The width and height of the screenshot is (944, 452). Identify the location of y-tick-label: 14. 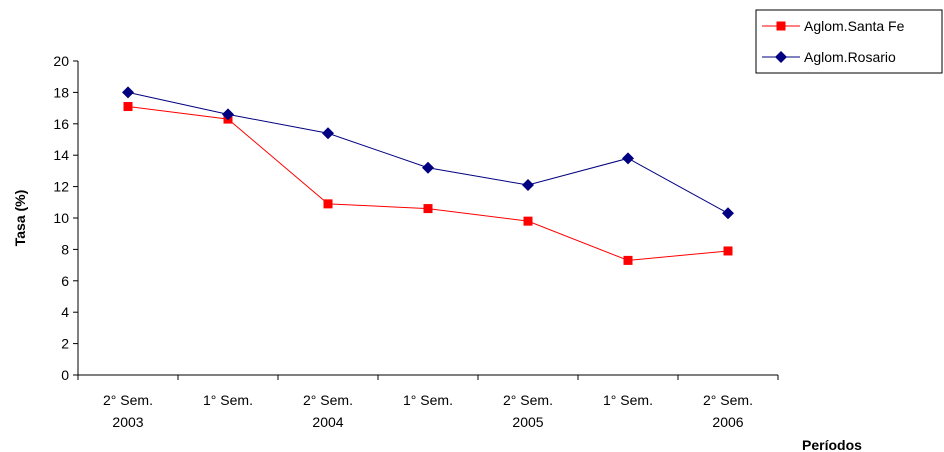
(61, 155).